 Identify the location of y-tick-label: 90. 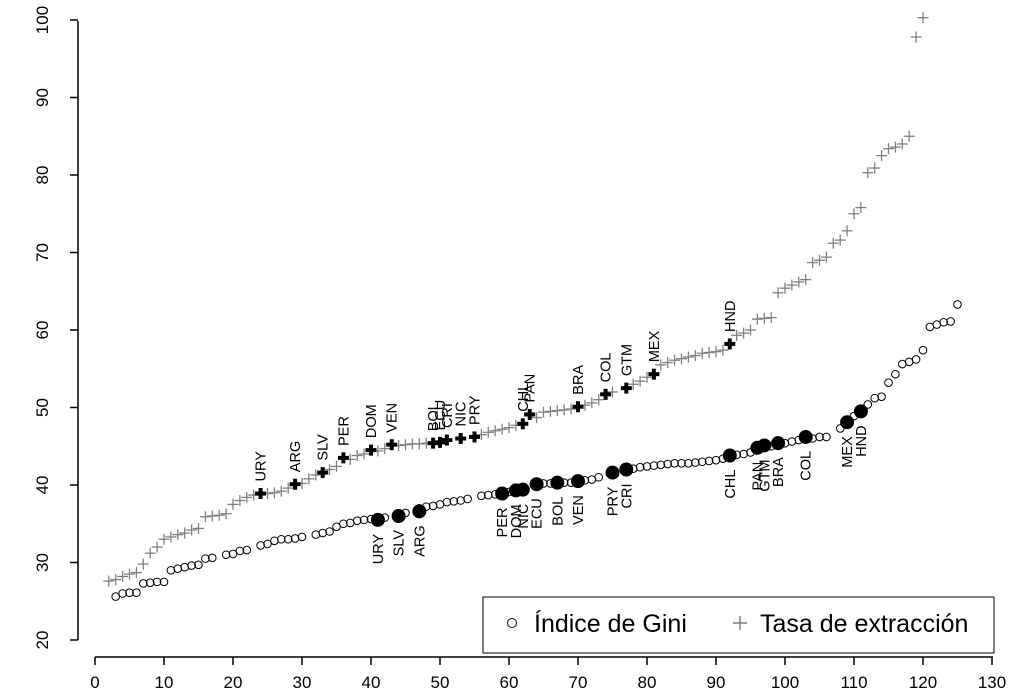
(42, 97).